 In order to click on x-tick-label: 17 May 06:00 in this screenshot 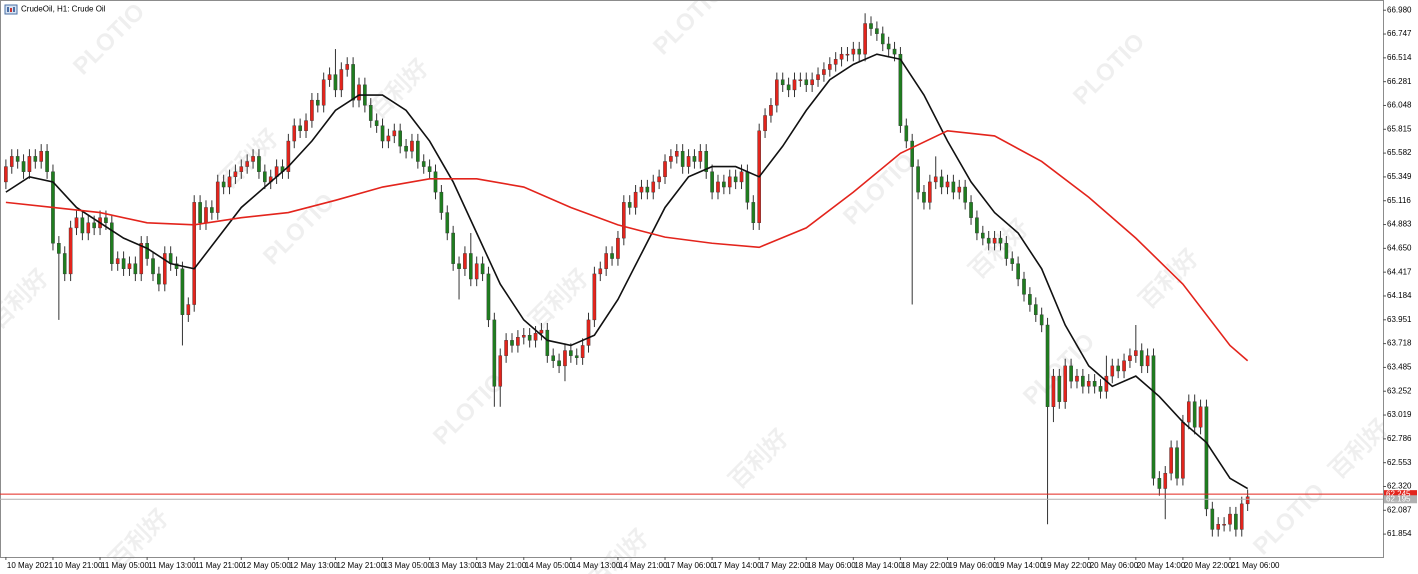, I will do `click(690, 565)`.